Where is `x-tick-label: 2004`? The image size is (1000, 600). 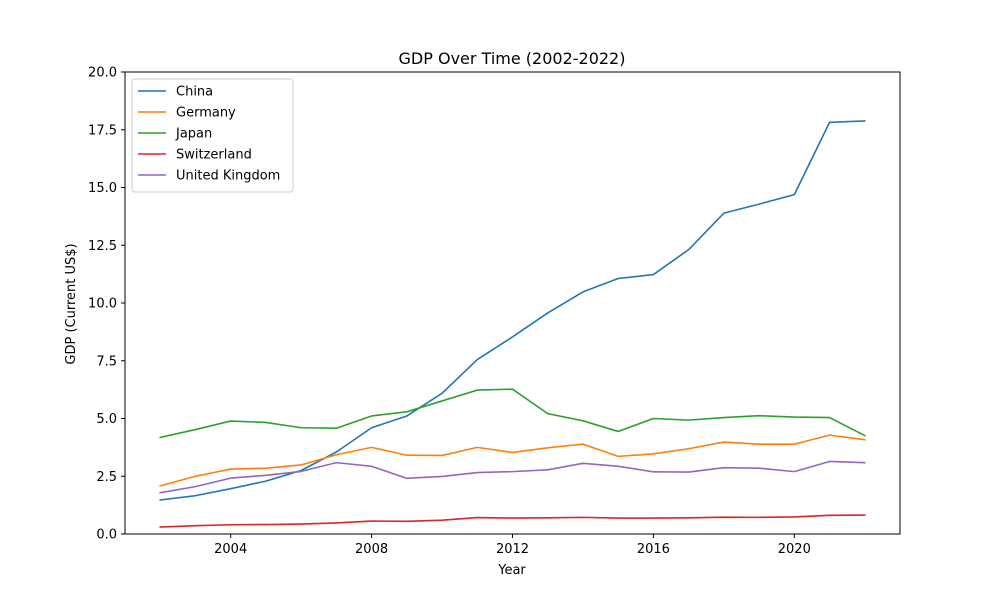 x-tick-label: 2004 is located at coordinates (230, 549).